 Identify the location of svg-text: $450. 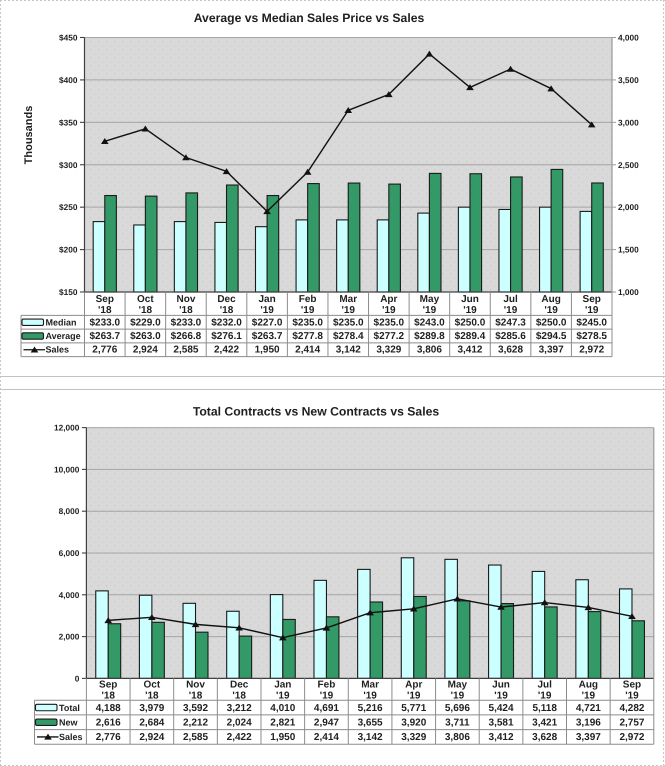
(68, 38).